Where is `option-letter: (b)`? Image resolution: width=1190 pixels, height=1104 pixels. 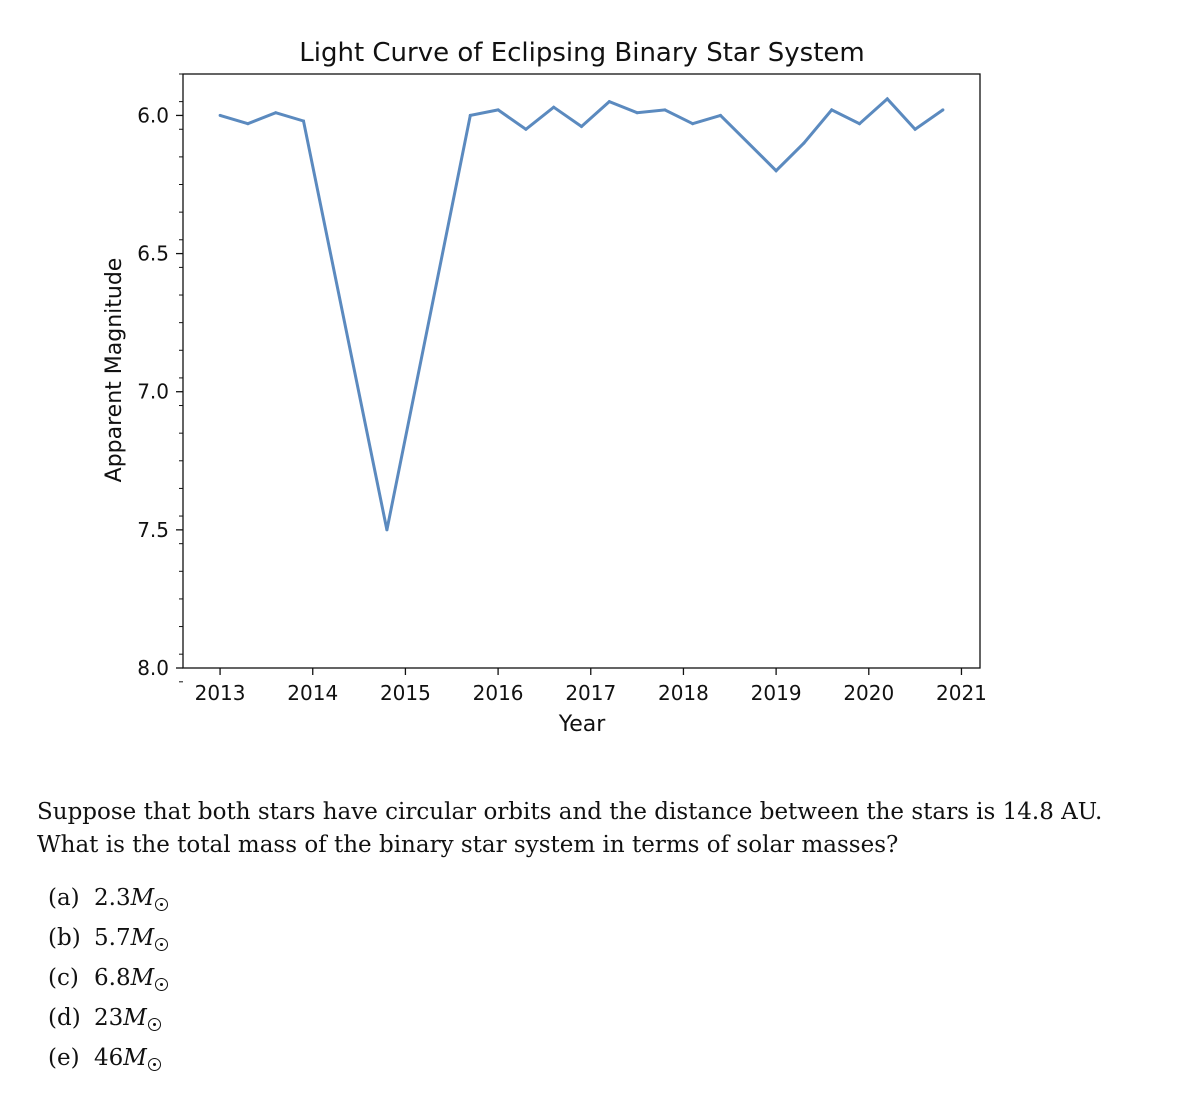 option-letter: (b) is located at coordinates (64, 938).